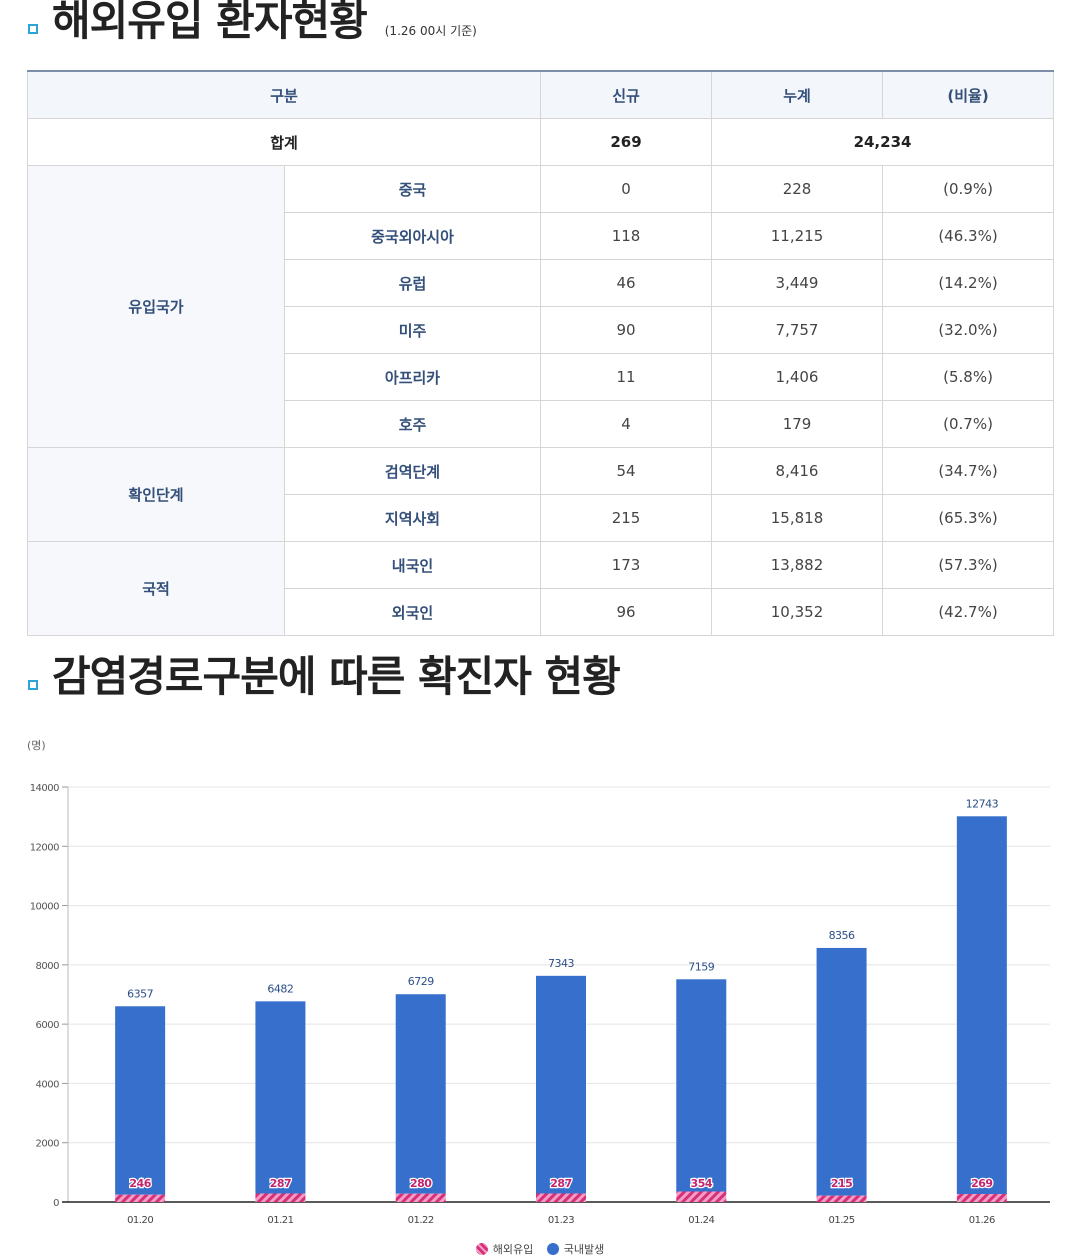 This screenshot has height=1259, width=1080. What do you see at coordinates (626, 518) in the screenshot?
I see `row-new: 215` at bounding box center [626, 518].